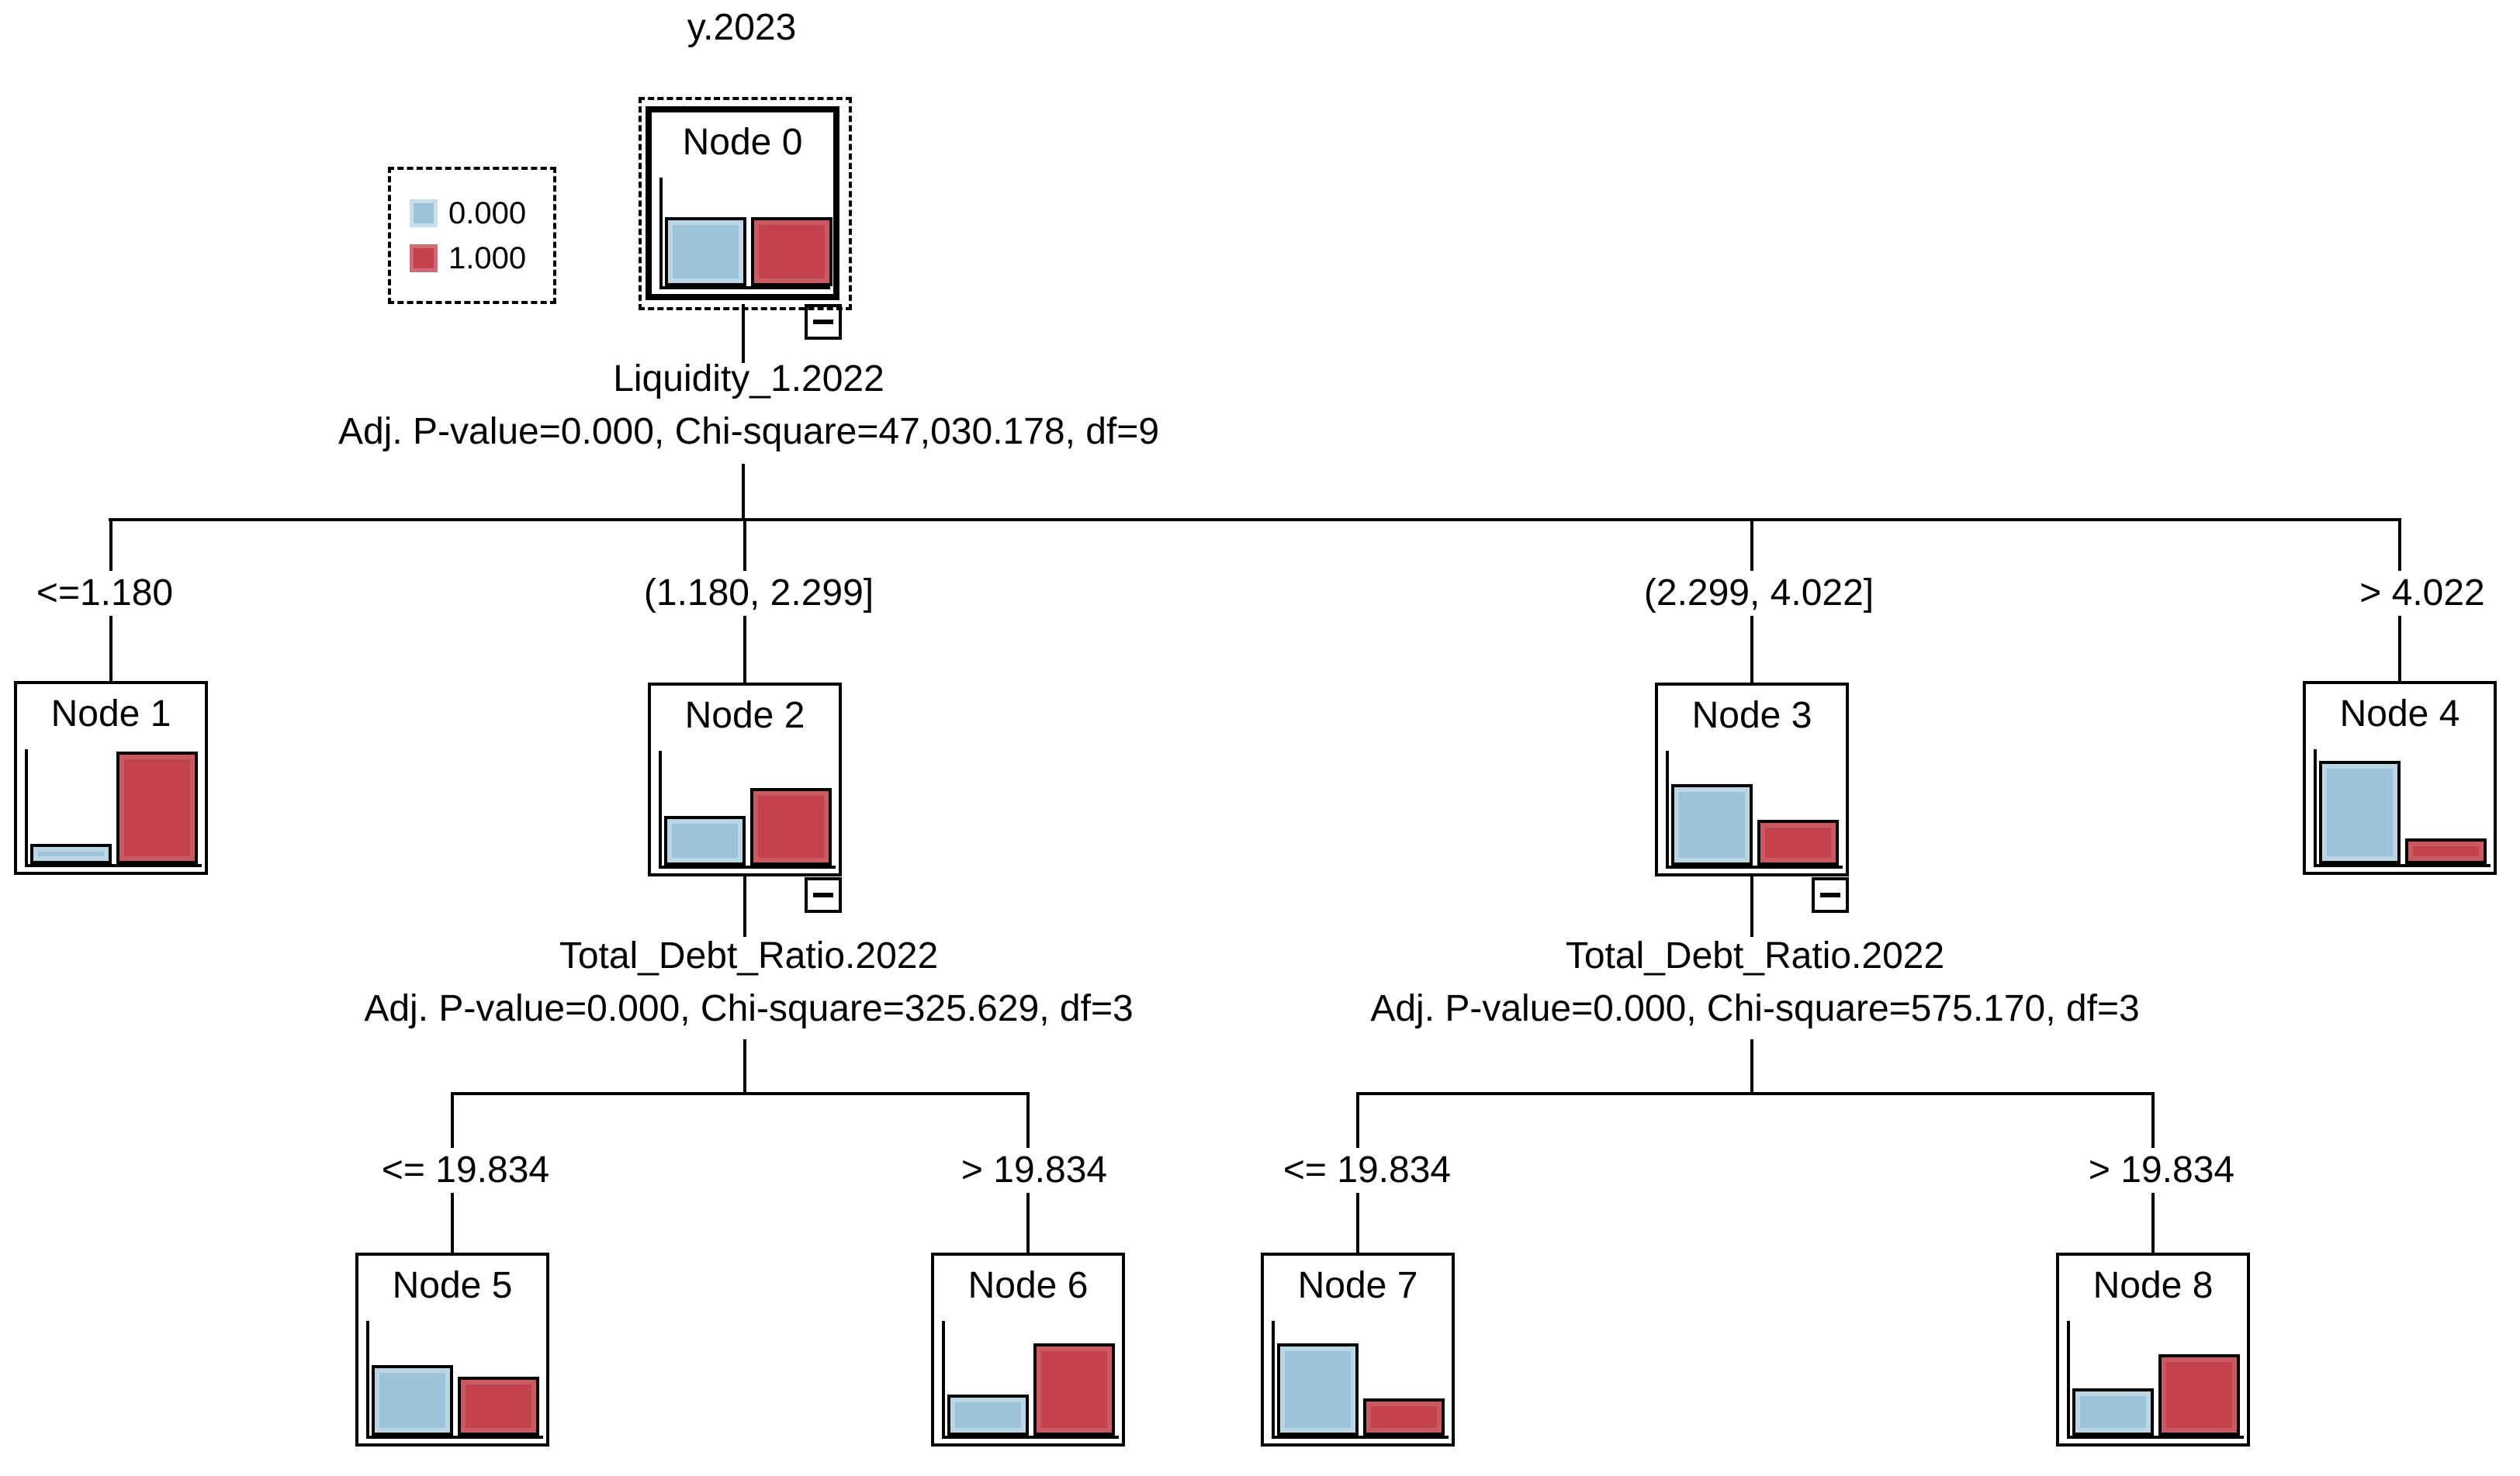 This screenshot has height=1476, width=2520. Describe the element at coordinates (1752, 715) in the screenshot. I see `node-title: Node 3` at that location.